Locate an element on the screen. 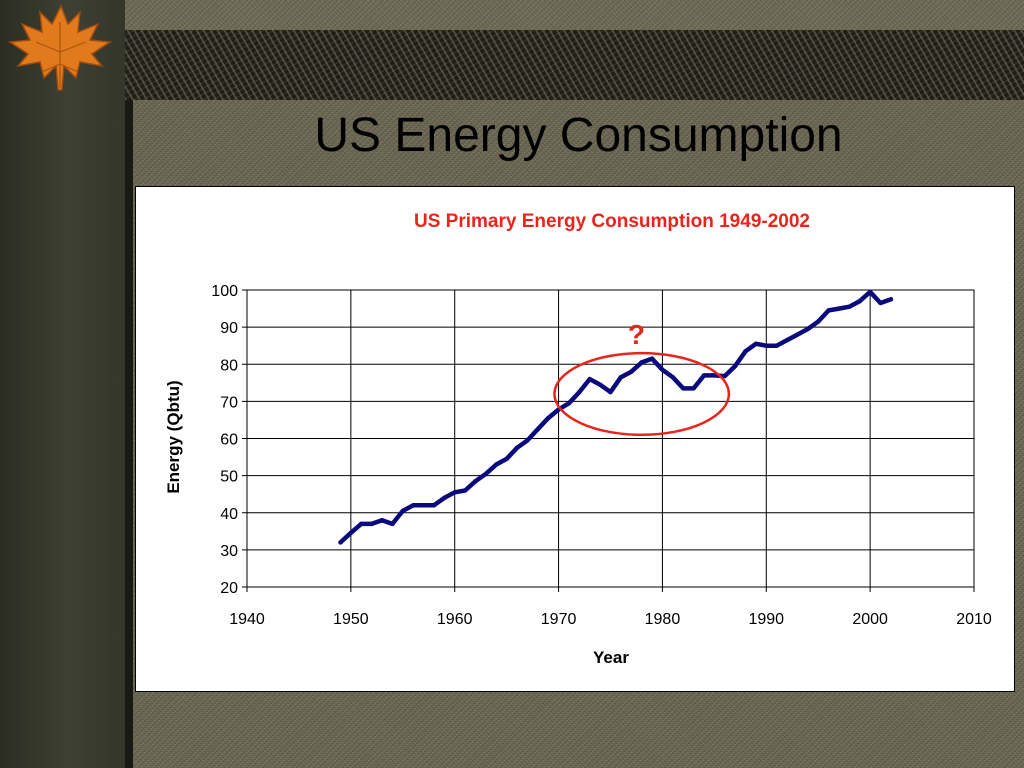 This screenshot has height=768, width=1024. y-tick-label-20: 20 is located at coordinates (229, 588).